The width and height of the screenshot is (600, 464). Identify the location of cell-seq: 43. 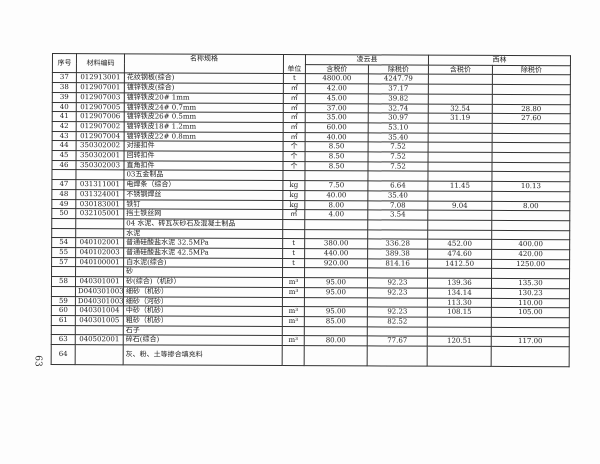
(64, 136).